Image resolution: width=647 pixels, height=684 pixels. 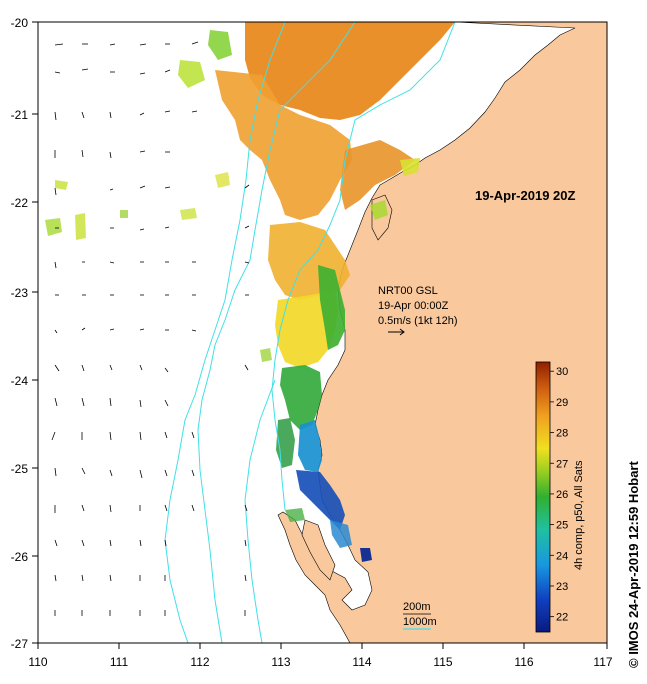 What do you see at coordinates (523, 662) in the screenshot?
I see `x-tick-label: 116` at bounding box center [523, 662].